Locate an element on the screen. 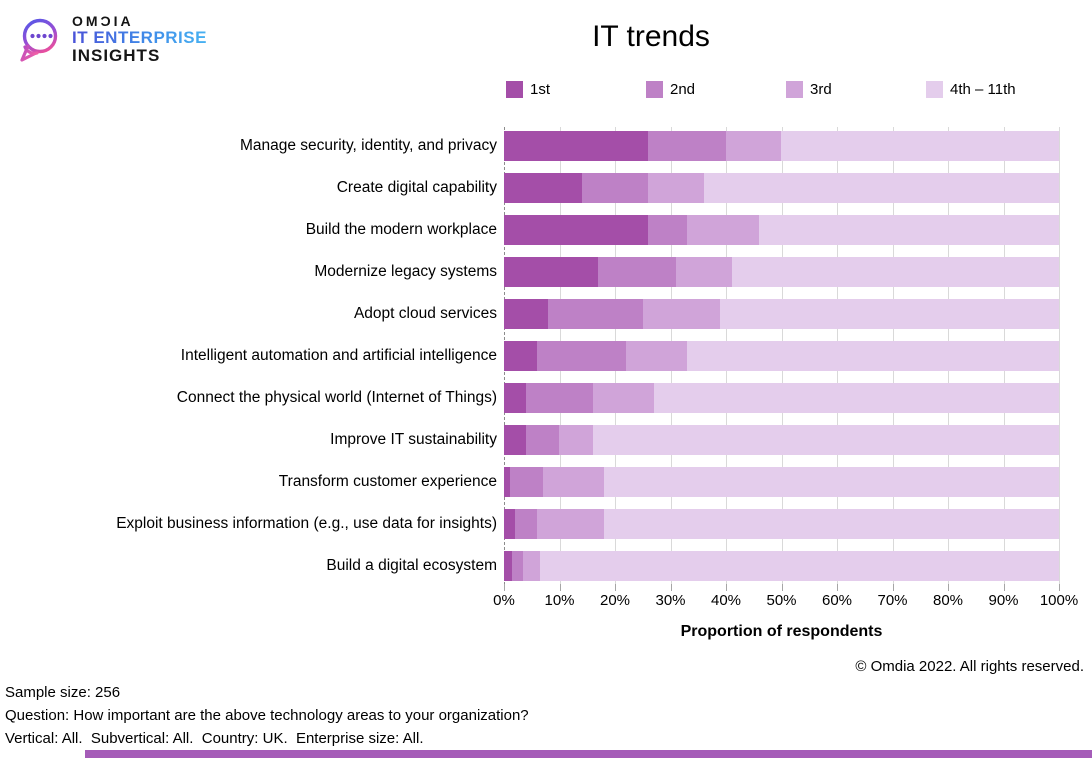  bar-row: Improve IT sustainability is located at coordinates (529, 440).